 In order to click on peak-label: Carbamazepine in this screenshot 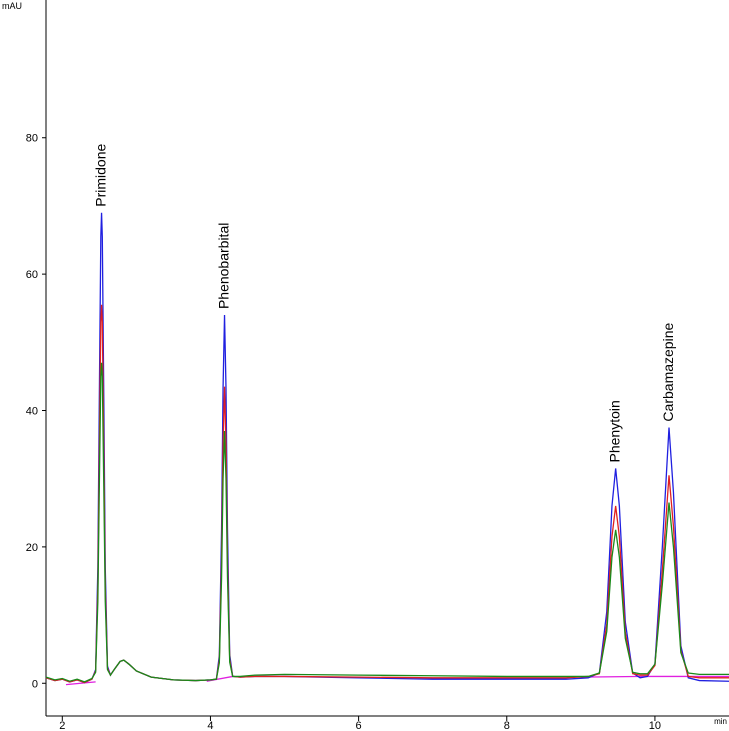, I will do `click(668, 372)`.